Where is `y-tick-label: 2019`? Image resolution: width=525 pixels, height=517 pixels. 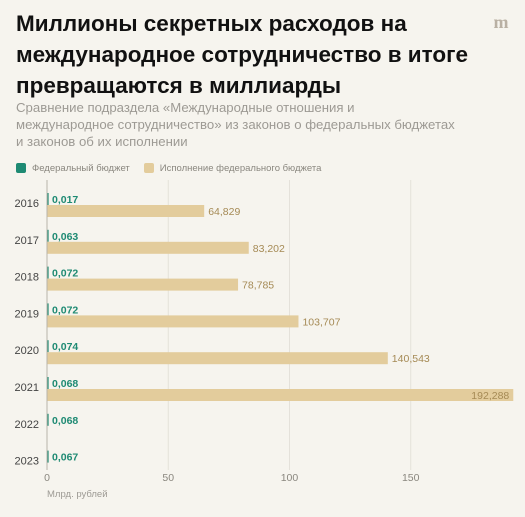
y-tick-label: 2019 is located at coordinates (27, 314).